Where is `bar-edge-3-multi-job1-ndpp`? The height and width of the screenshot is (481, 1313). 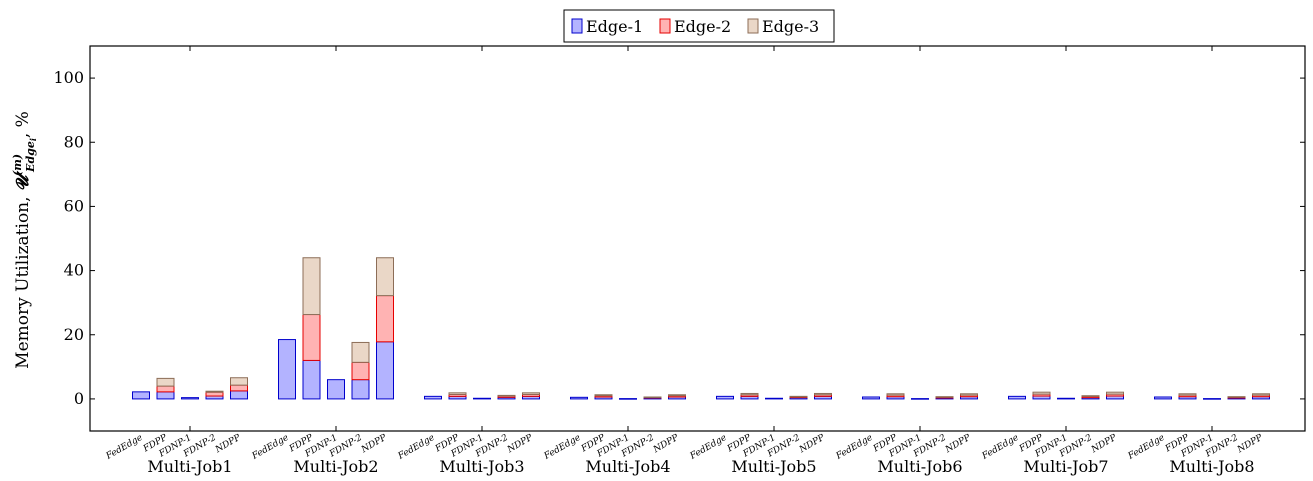 bar-edge-3-multi-job1-ndpp is located at coordinates (239, 381).